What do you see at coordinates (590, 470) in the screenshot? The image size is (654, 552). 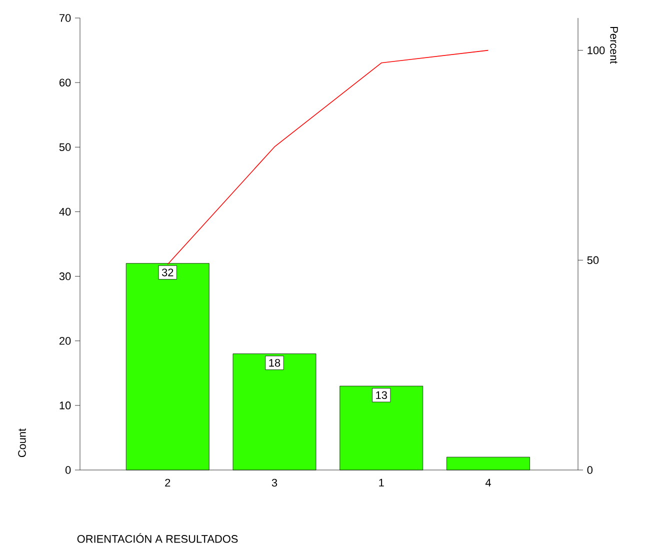 I see `y2-tick-label: 0` at bounding box center [590, 470].